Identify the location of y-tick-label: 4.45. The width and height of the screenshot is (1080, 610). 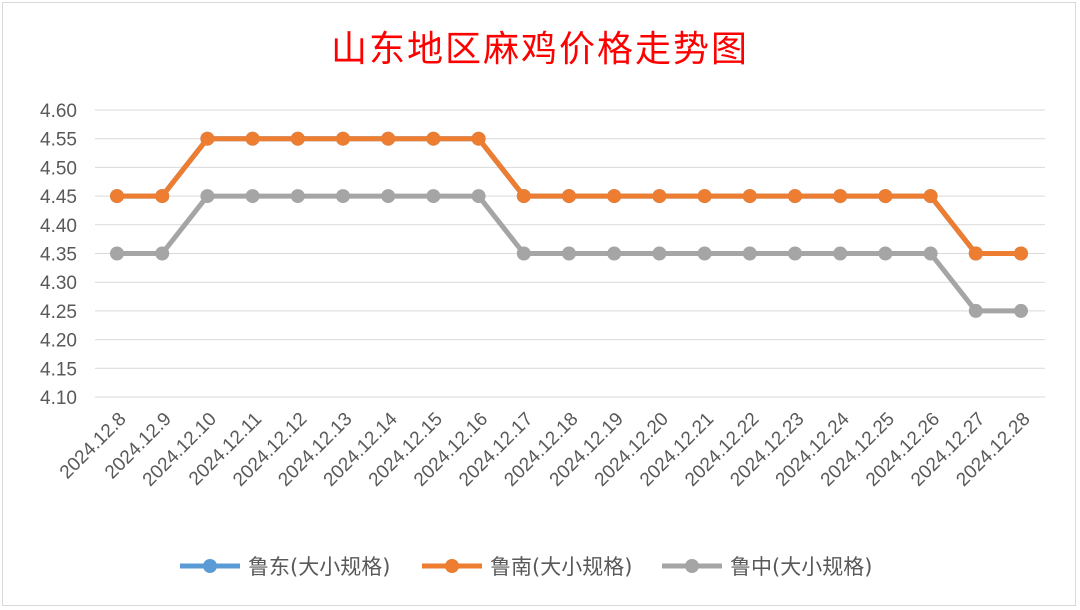
(58, 197).